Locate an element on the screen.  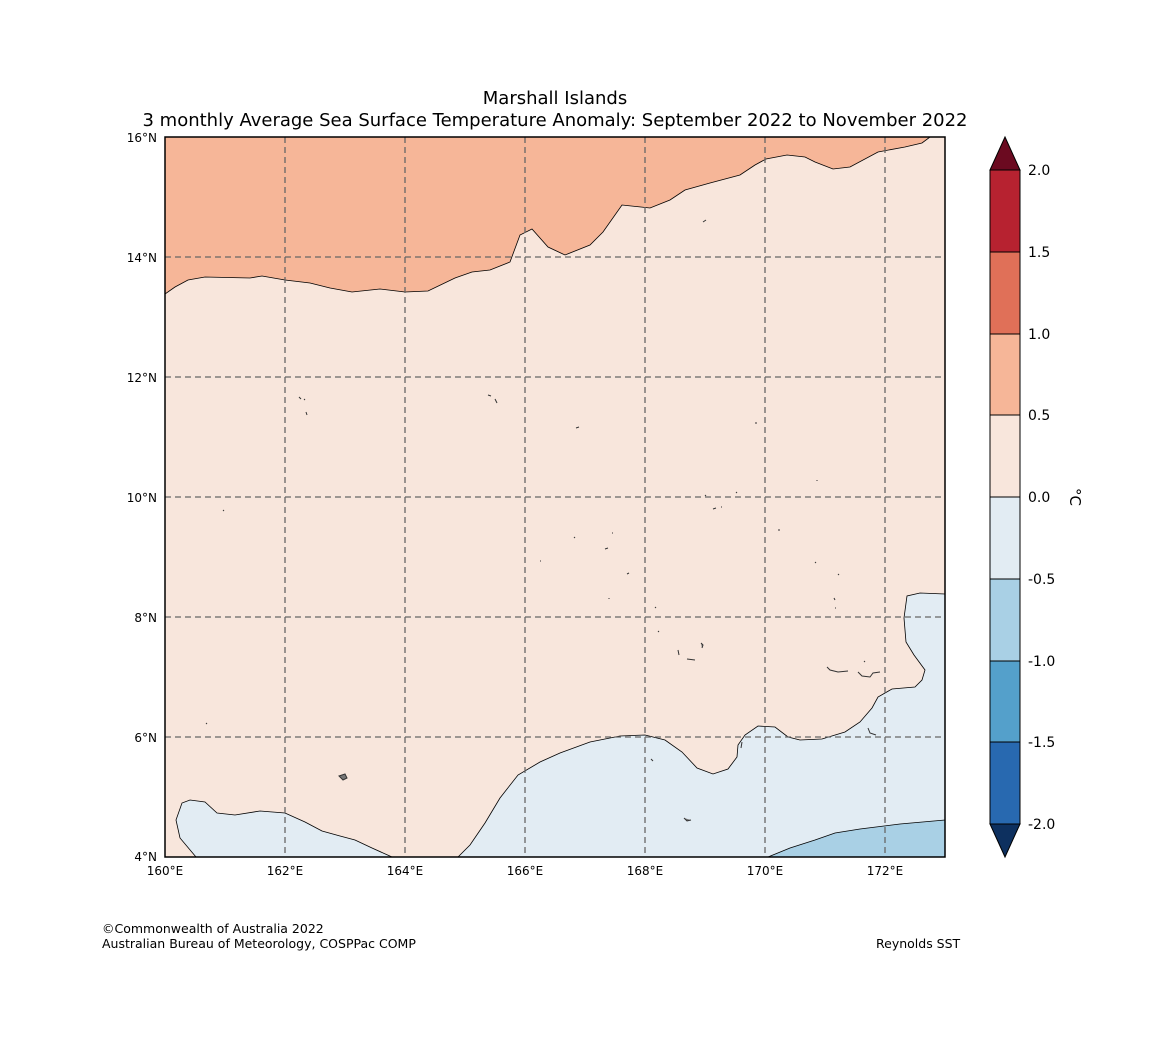
colorbar-ticks: 2.0 1.5 1.0 0.5 0.0 -0.5 -1.0 -1.5 -2.0 is located at coordinates (1041, 498).